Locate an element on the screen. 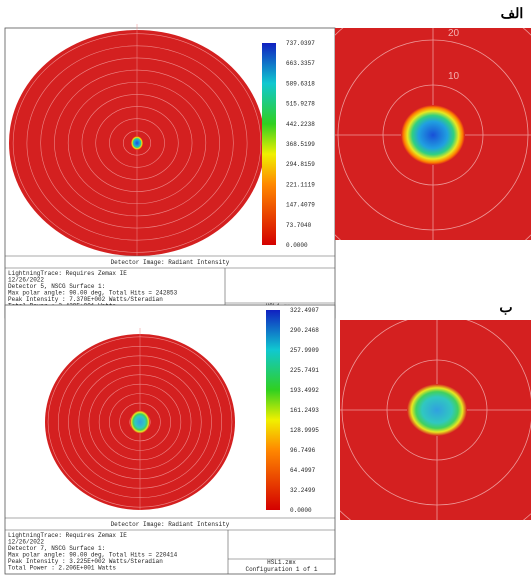 This screenshot has height=575, width=531. legend-value: 32.2499 is located at coordinates (303, 490).